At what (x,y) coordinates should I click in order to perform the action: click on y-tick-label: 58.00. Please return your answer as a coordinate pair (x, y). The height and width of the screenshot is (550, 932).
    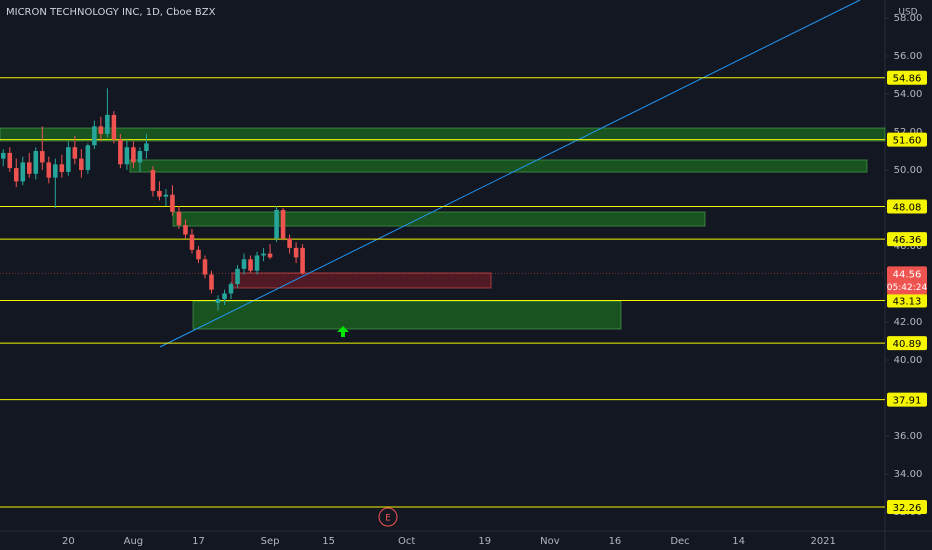
    Looking at the image, I should click on (908, 18).